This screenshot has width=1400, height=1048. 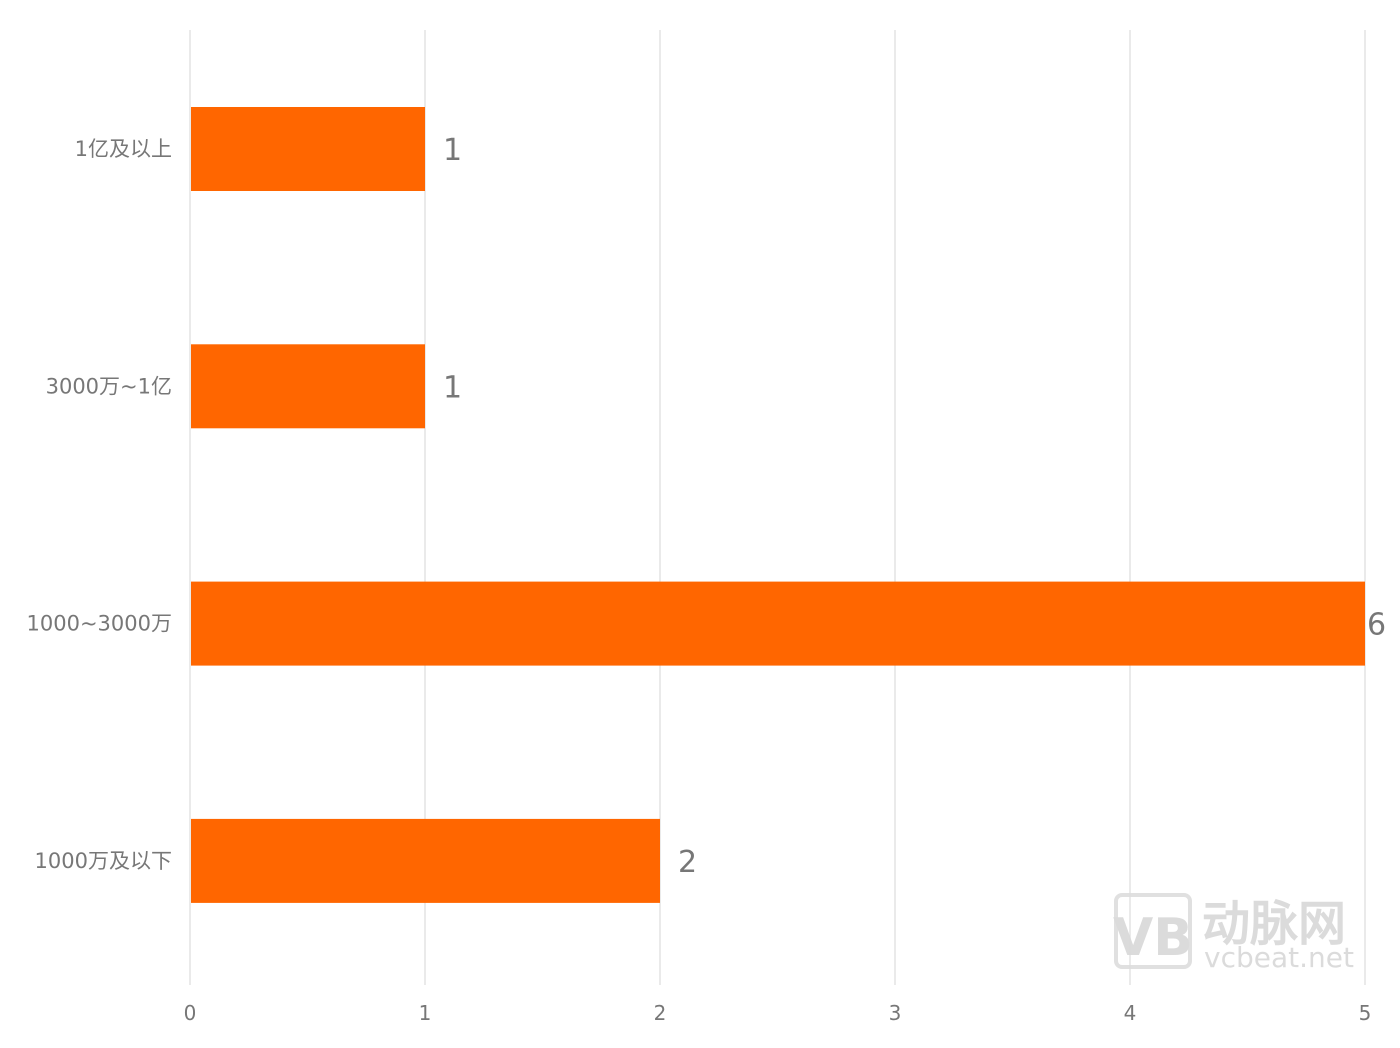 What do you see at coordinates (1365, 1013) in the screenshot?
I see `x-tick-label: 5` at bounding box center [1365, 1013].